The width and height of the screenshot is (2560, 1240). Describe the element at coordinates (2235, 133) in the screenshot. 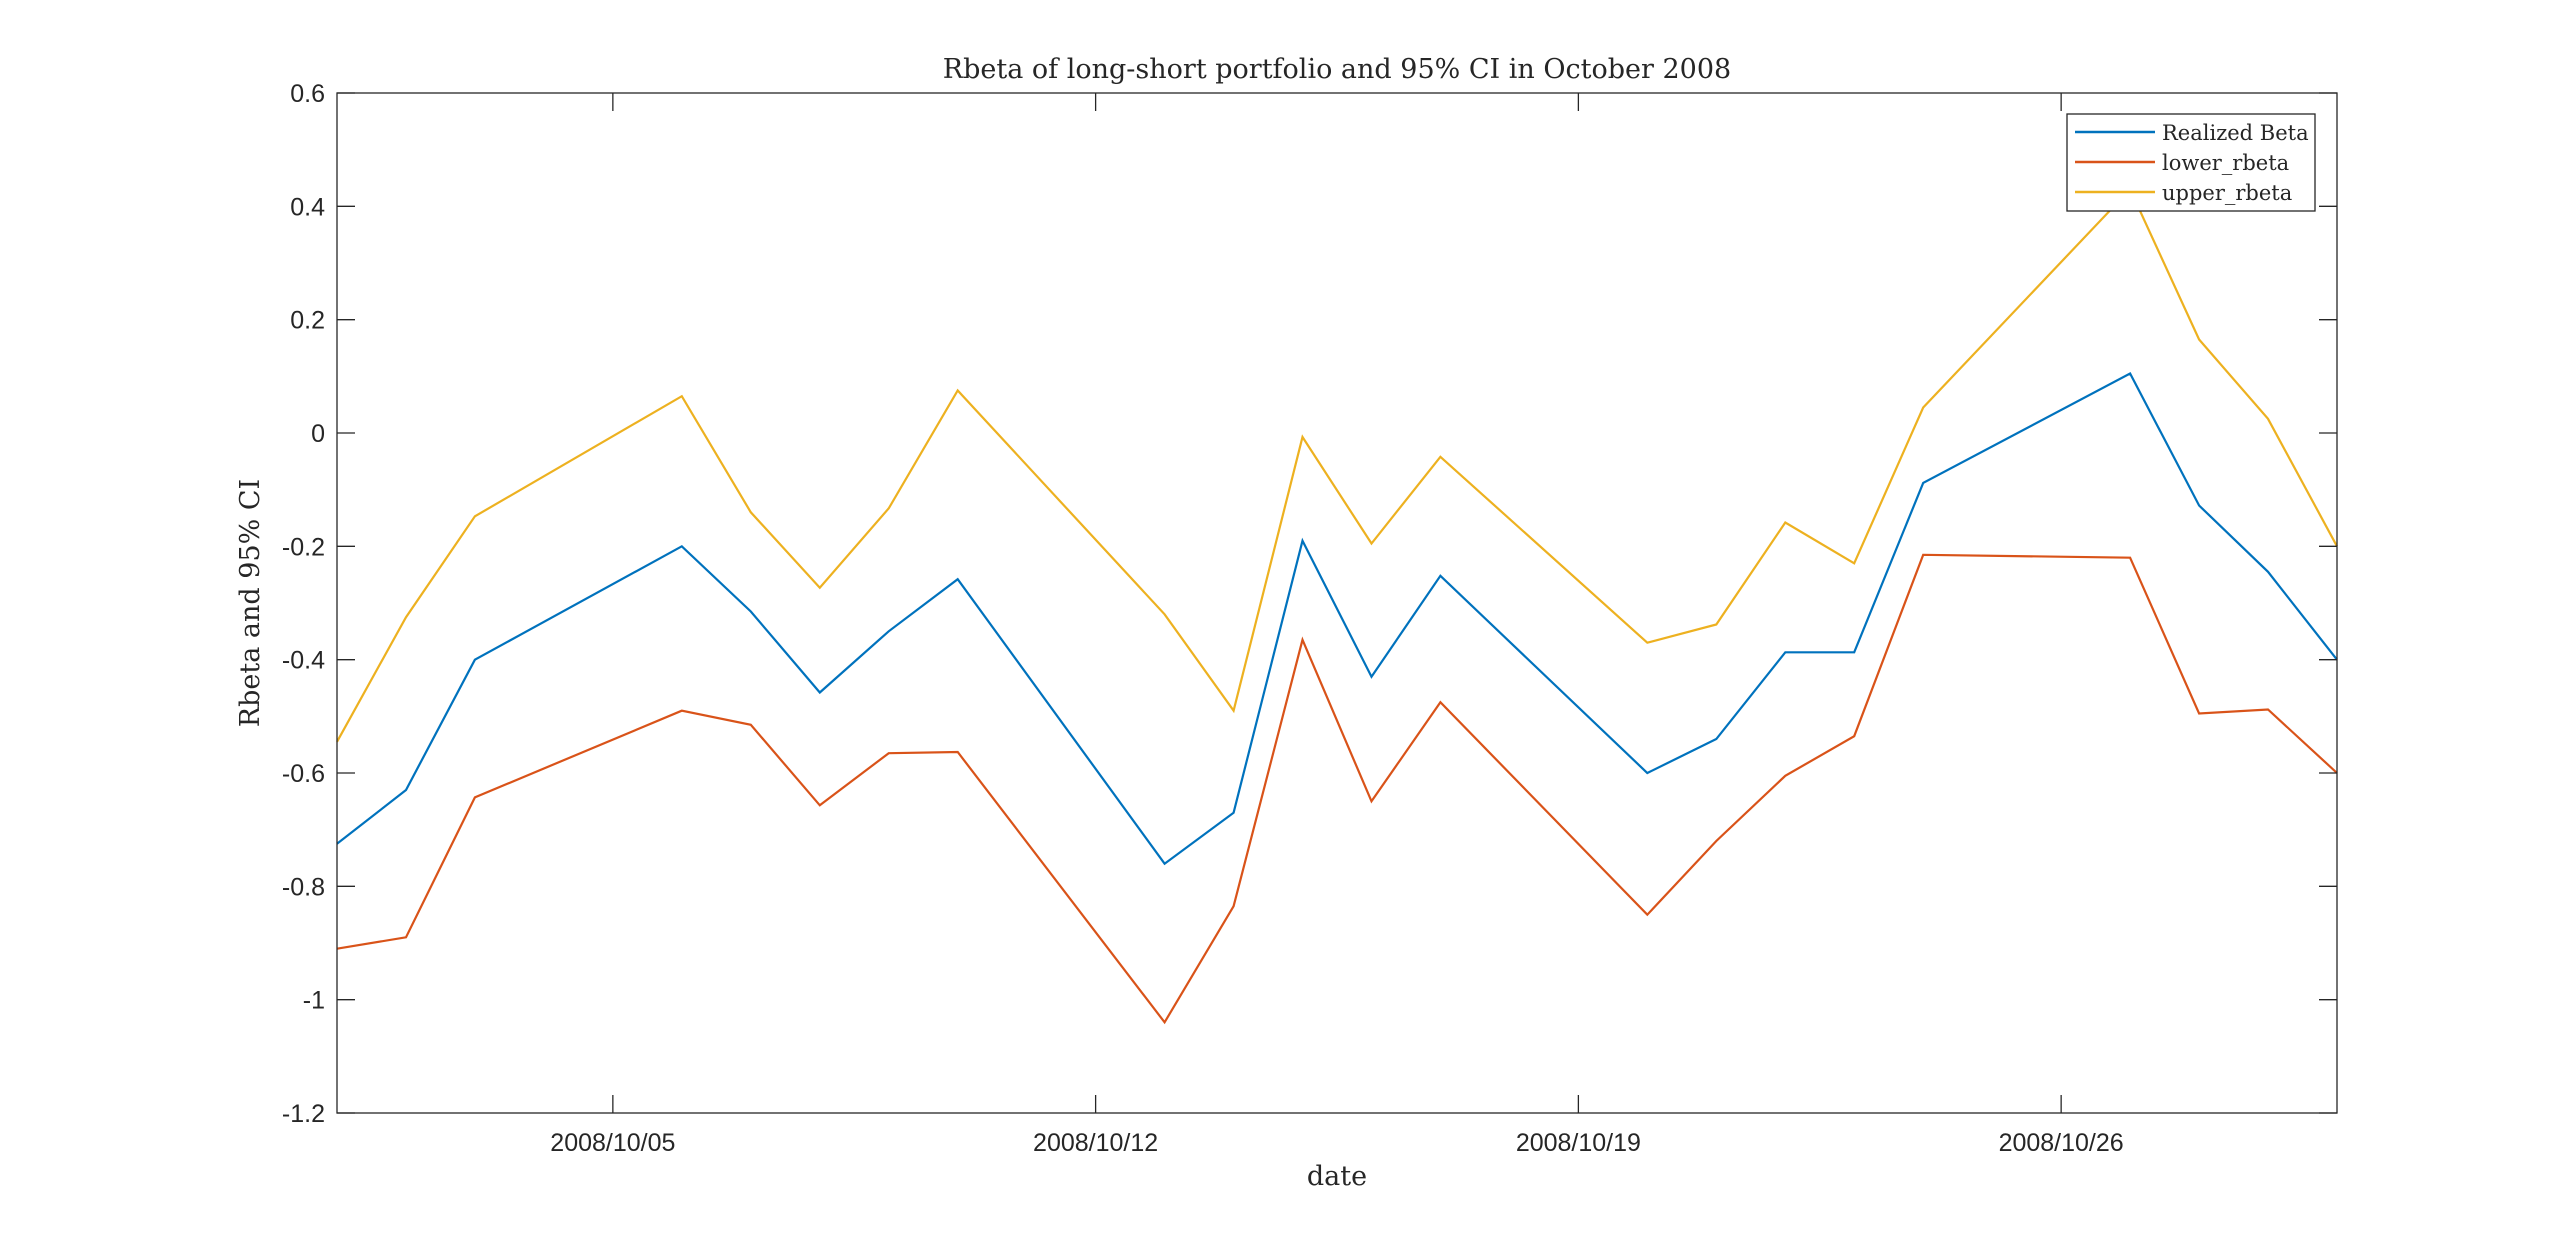

I see `legend-label-realized-beta: Realized Beta` at that location.